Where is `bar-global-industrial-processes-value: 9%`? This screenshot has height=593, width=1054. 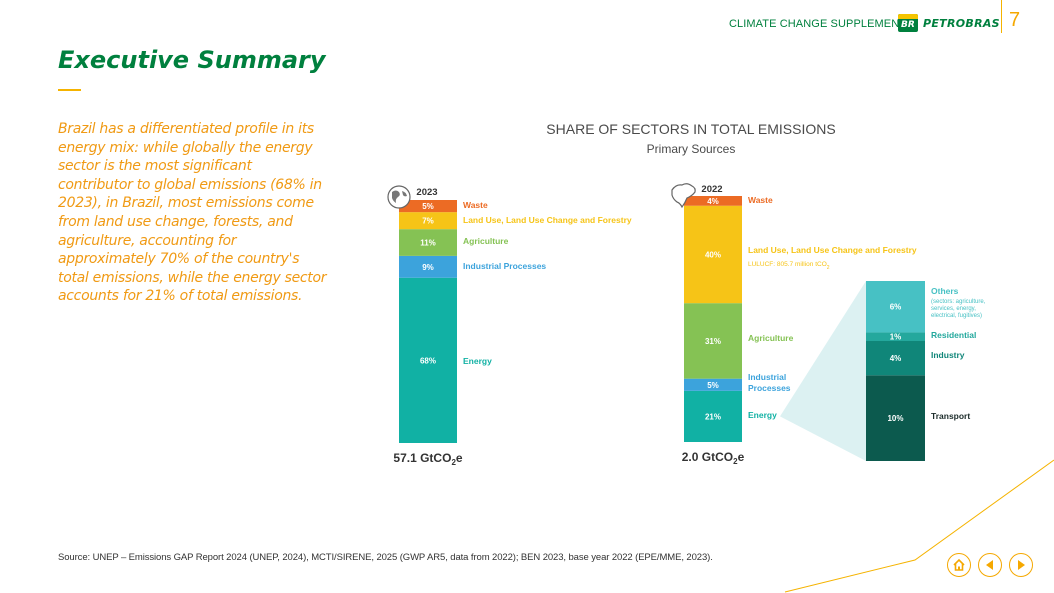
bar-global-industrial-processes-value: 9% is located at coordinates (428, 267).